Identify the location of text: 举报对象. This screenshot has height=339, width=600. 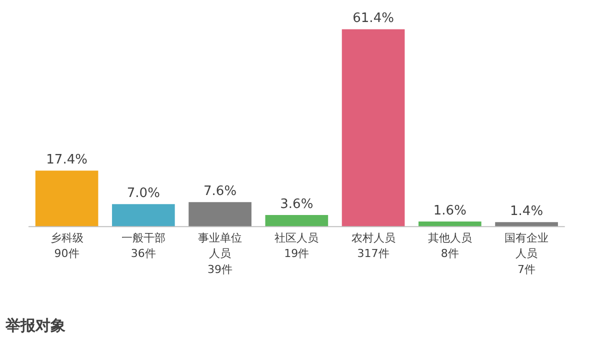
(35, 325).